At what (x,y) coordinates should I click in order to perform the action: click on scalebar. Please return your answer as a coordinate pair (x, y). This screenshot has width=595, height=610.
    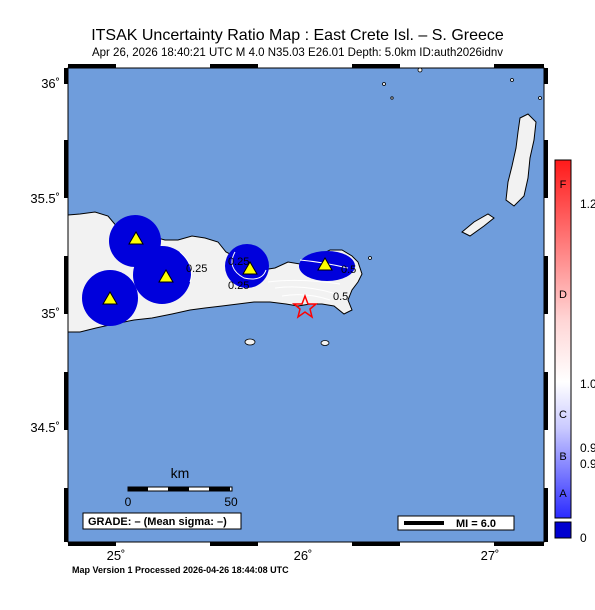
    Looking at the image, I should click on (180, 489).